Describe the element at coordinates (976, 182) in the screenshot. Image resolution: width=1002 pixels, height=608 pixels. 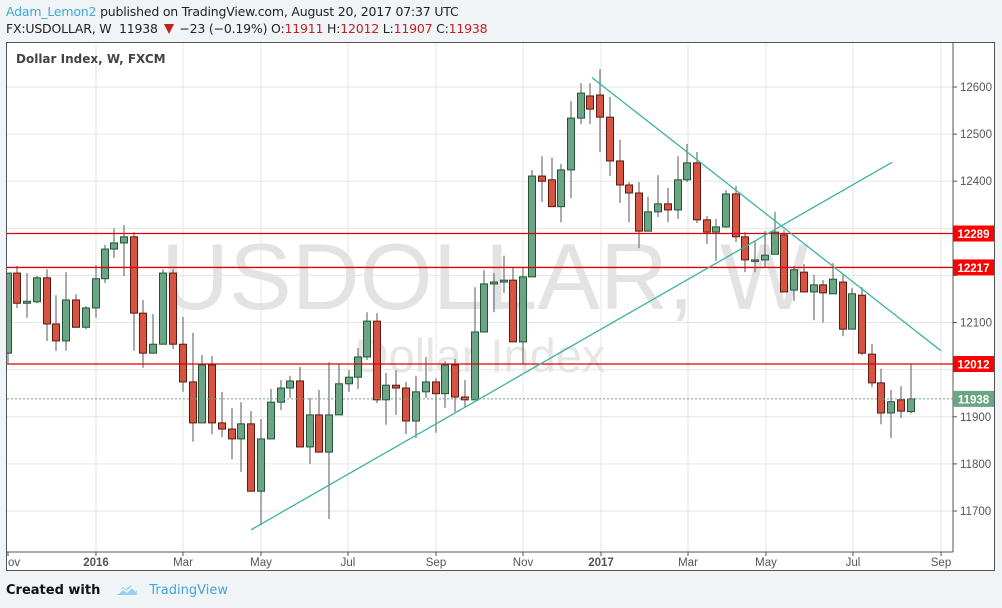
I see `price-tick-label: 12400` at that location.